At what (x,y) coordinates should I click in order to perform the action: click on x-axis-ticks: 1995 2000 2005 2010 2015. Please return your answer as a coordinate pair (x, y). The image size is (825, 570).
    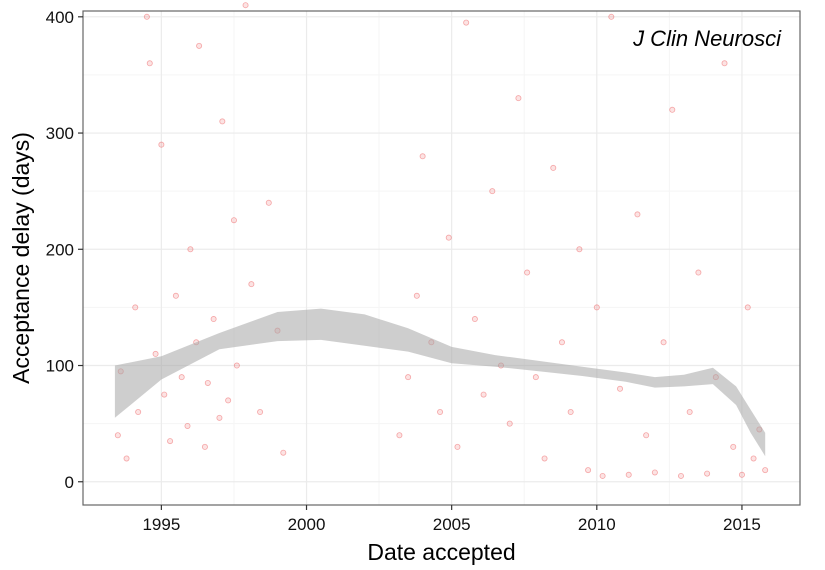
    Looking at the image, I should click on (451, 519).